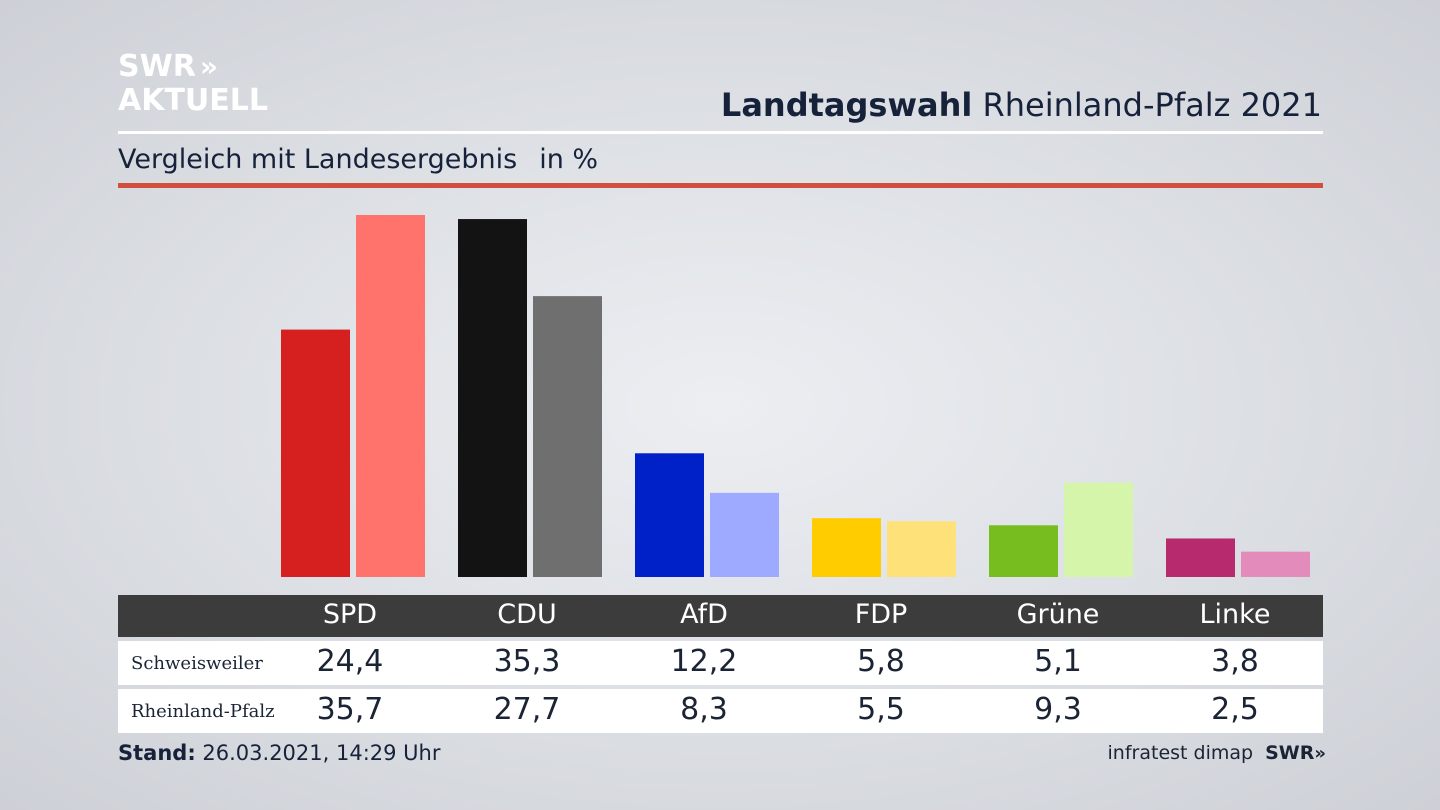  Describe the element at coordinates (567, 436) in the screenshot. I see `bar-cdu-state` at that location.